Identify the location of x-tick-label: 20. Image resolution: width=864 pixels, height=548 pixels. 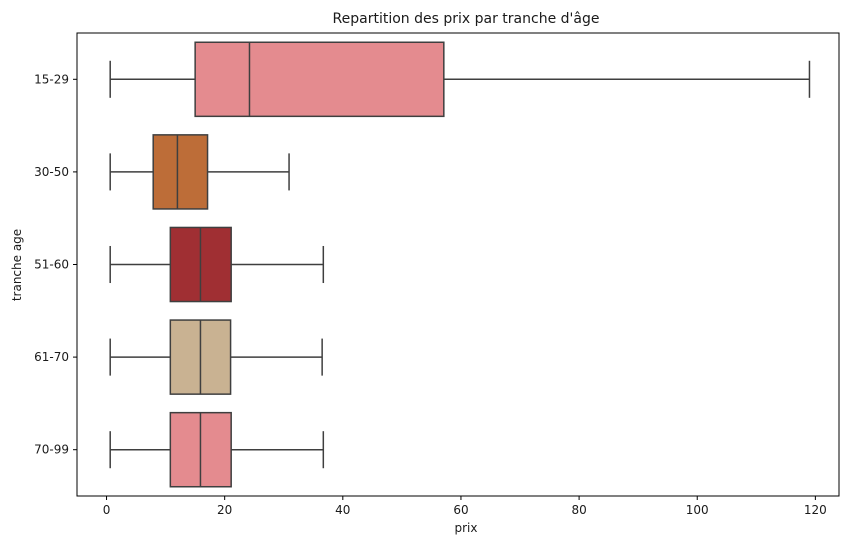
(224, 510).